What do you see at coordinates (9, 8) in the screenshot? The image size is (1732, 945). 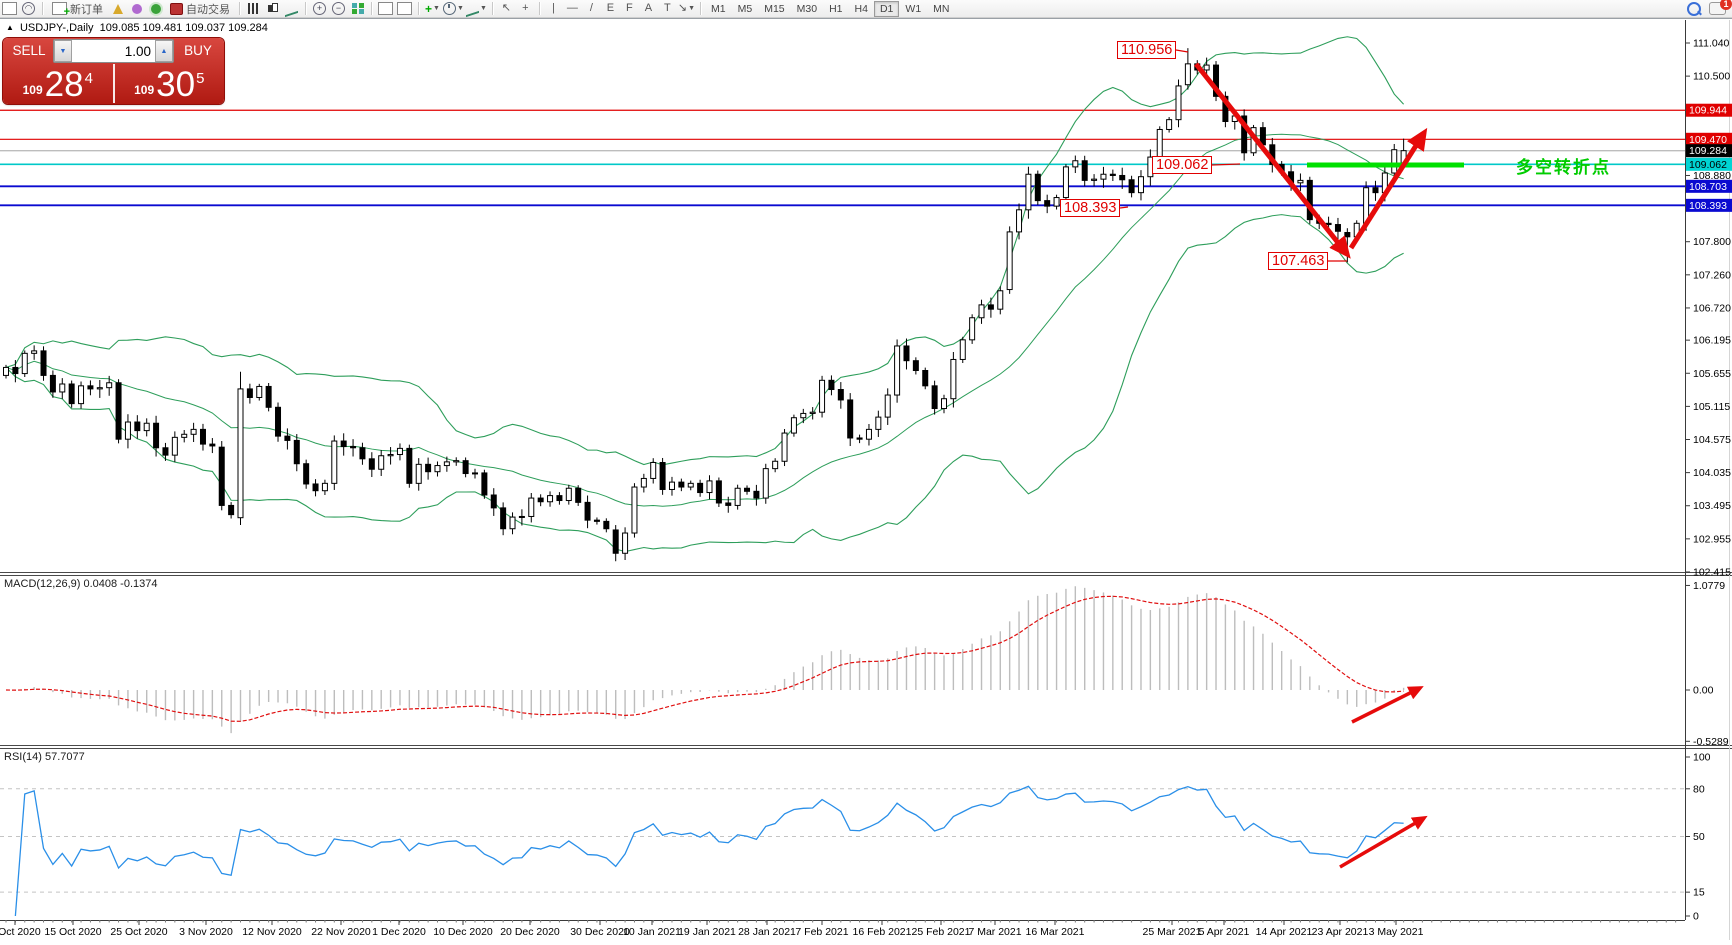 I see `new-chart-icon` at bounding box center [9, 8].